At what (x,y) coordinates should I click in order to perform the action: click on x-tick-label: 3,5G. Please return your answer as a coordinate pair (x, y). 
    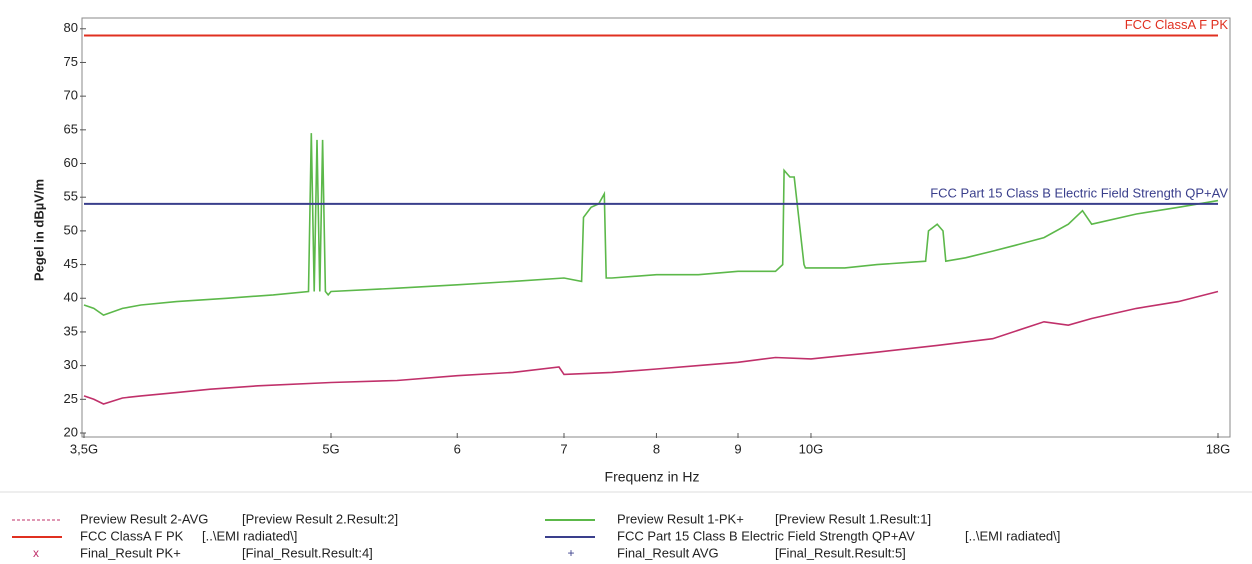
    Looking at the image, I should click on (84, 448).